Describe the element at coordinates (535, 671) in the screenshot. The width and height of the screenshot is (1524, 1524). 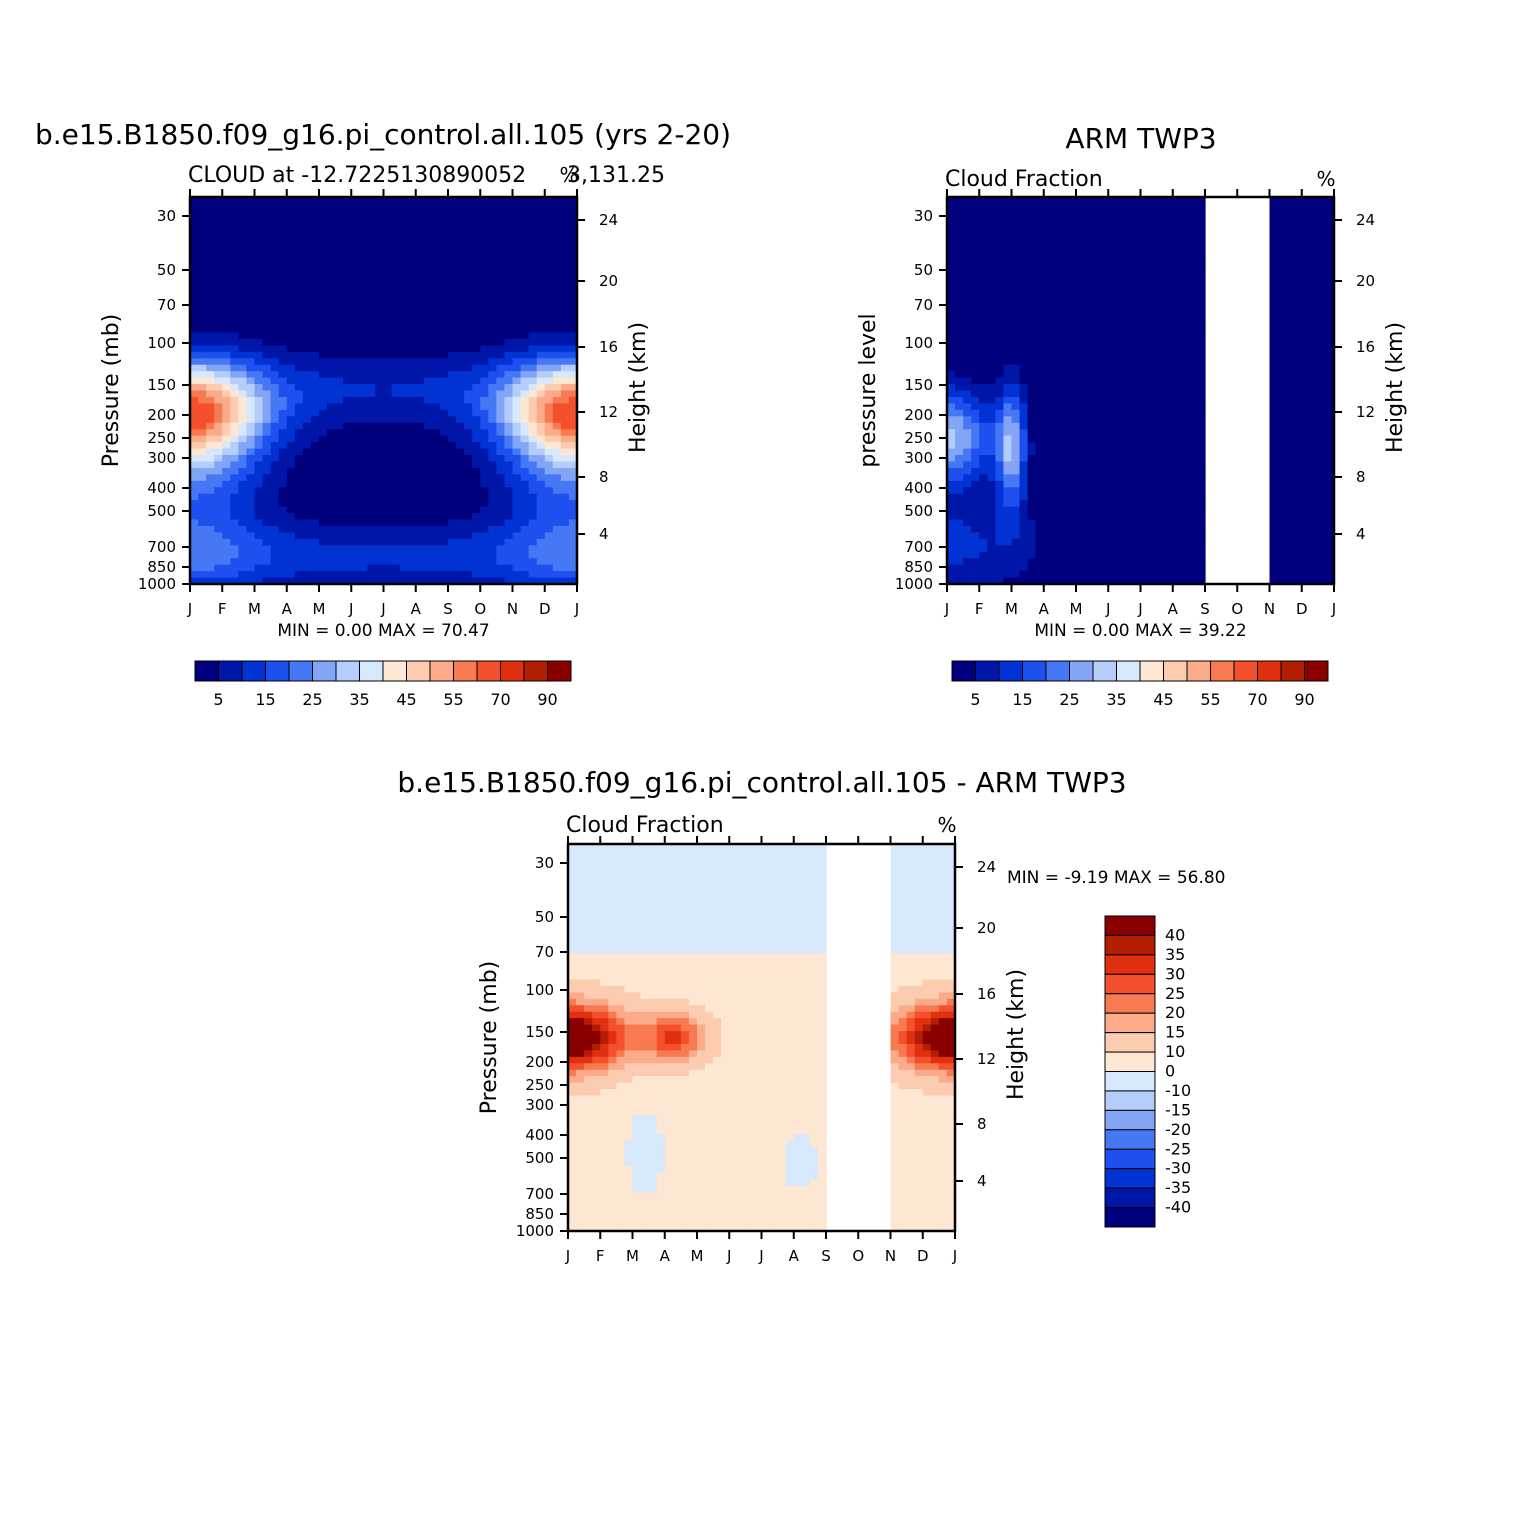
I see `colorbar-swatch` at that location.